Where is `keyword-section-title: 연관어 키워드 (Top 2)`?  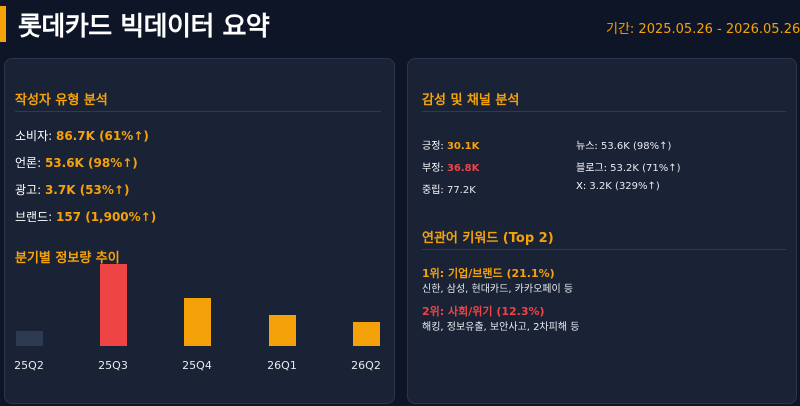
keyword-section-title: 연관어 키워드 (Top 2) is located at coordinates (488, 238).